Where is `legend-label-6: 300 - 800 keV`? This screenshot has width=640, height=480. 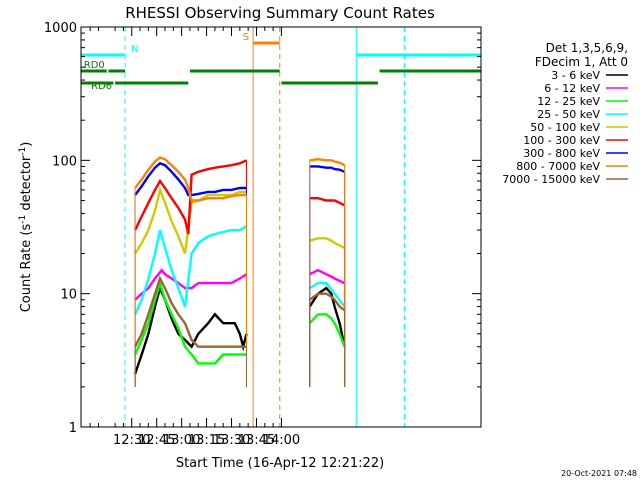
legend-label-6: 300 - 800 keV is located at coordinates (561, 153).